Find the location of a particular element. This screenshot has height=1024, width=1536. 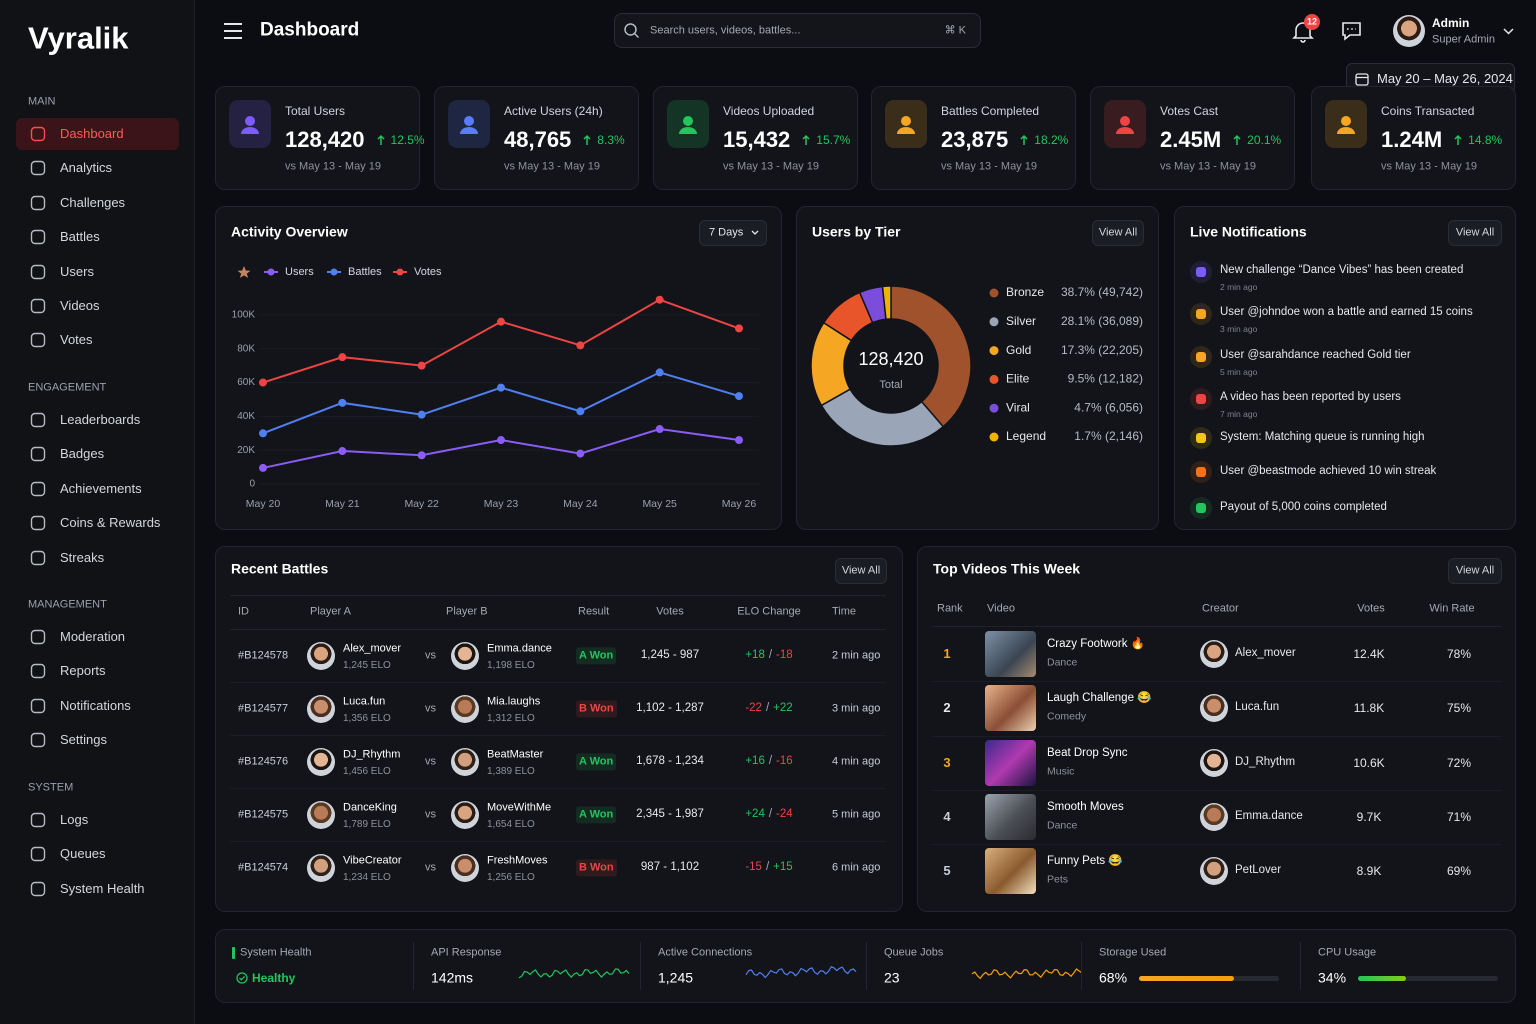

page-title: Dashboard is located at coordinates (310, 30).